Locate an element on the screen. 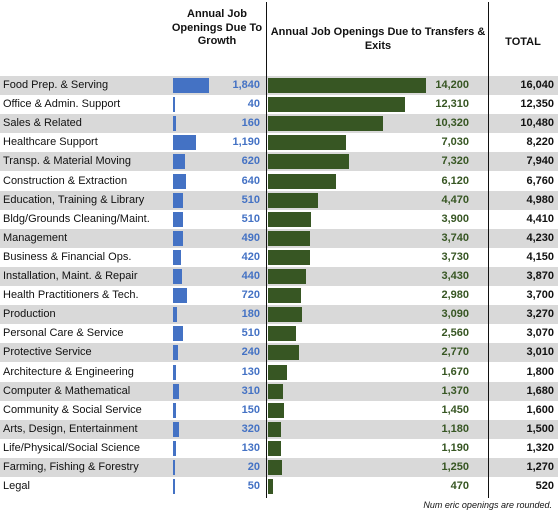  chart-row: Arts, Design, Entertainment 320 1,180 1,500 is located at coordinates (279, 429).